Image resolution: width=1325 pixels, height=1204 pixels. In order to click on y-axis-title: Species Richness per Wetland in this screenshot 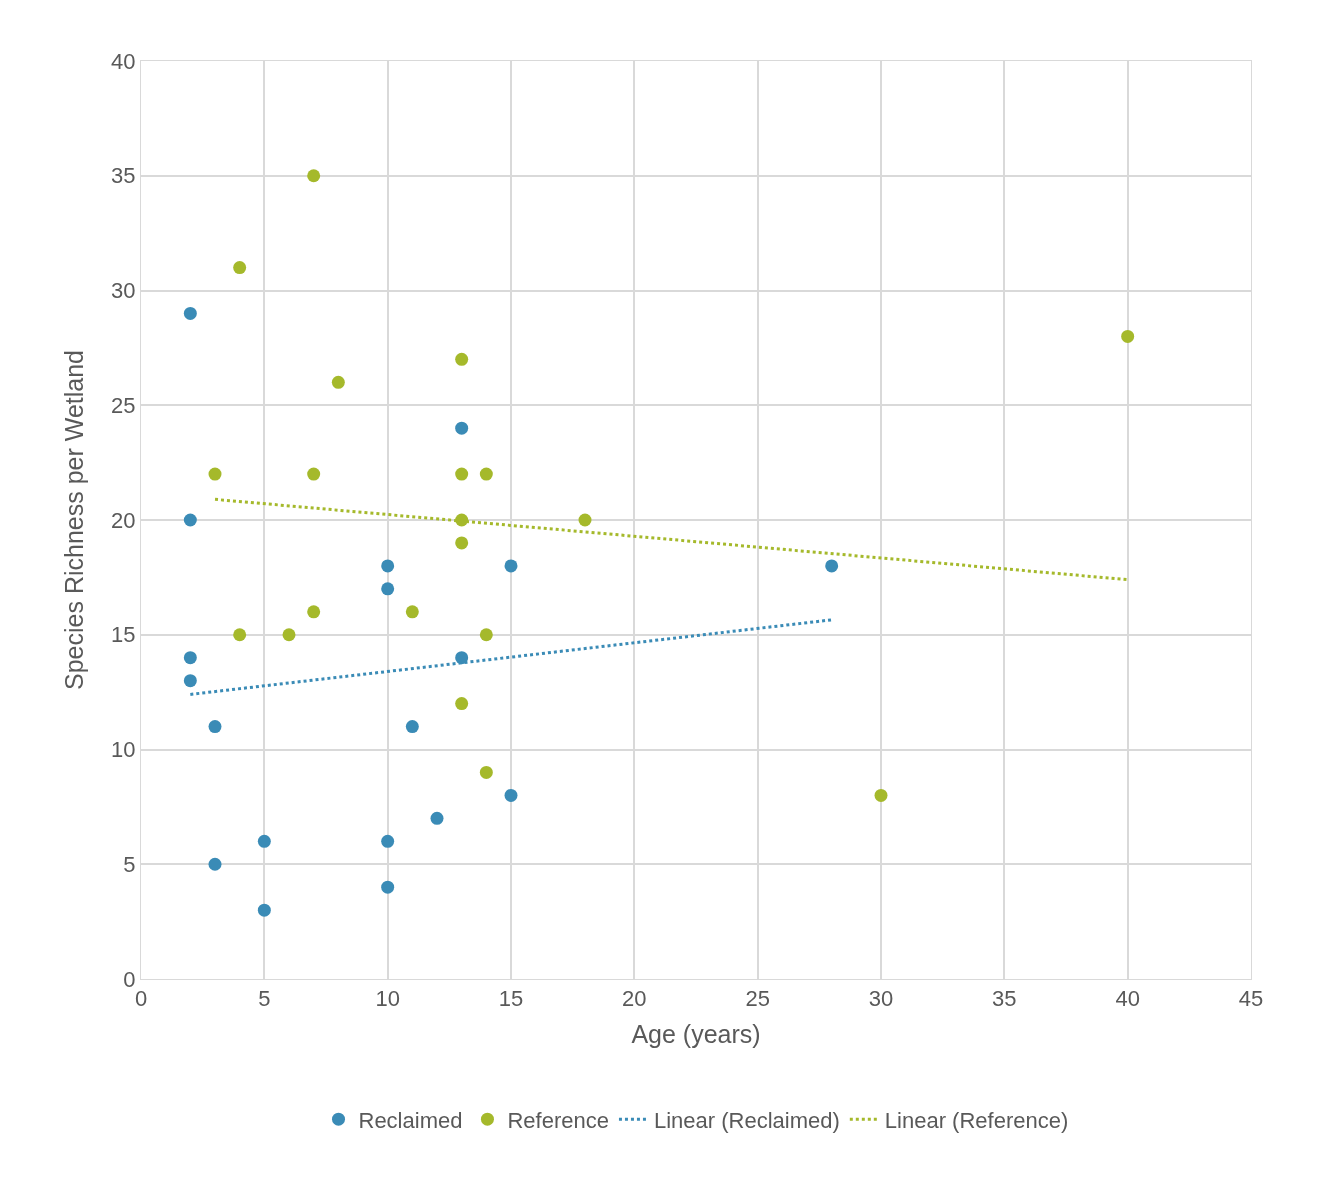, I will do `click(73, 520)`.